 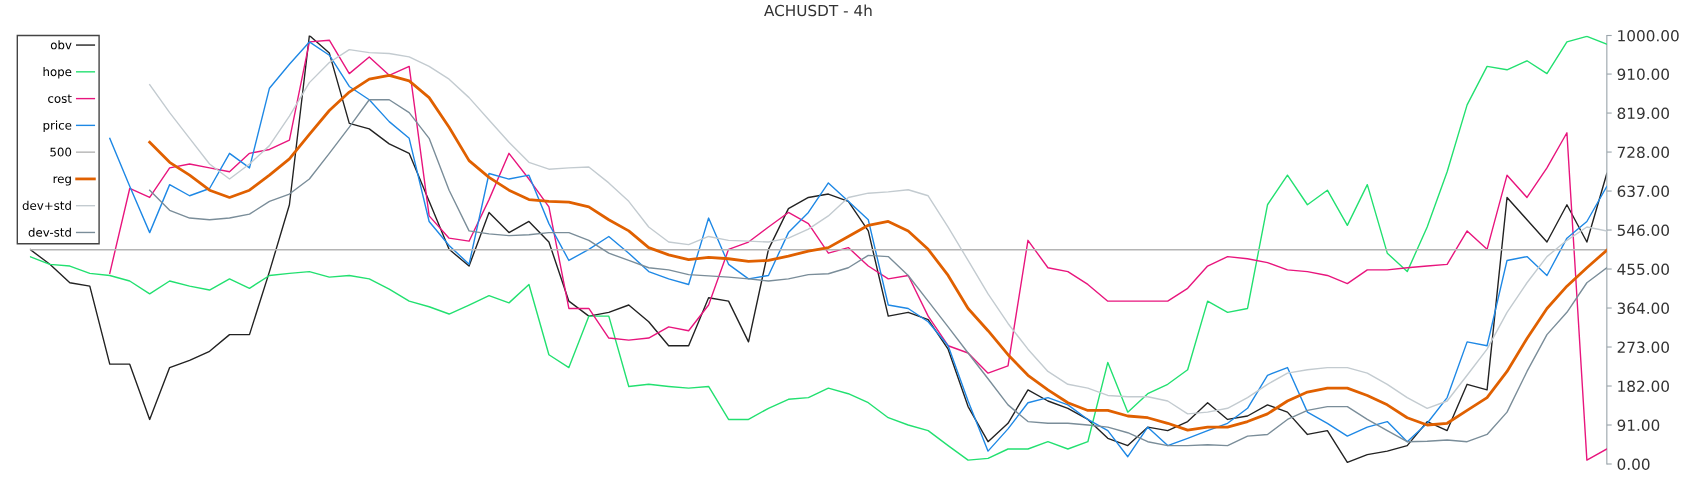 I want to click on legend-label: cost, so click(x=60, y=98).